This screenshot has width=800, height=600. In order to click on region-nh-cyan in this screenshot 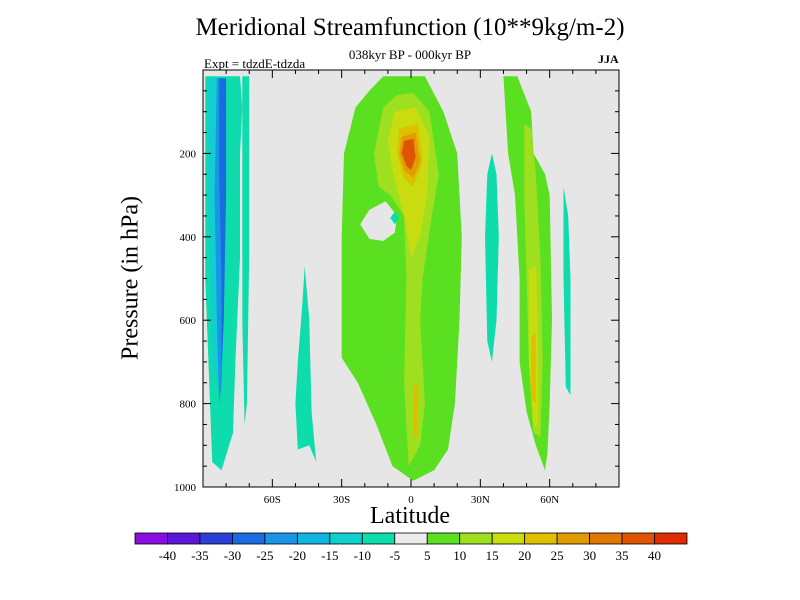, I will do `click(567, 291)`.